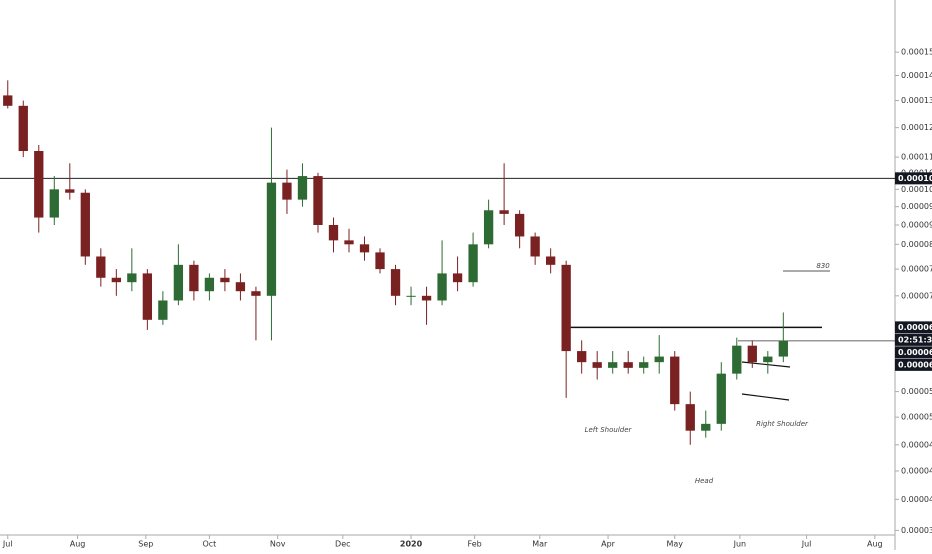 The image size is (932, 554). I want to click on countdown-tag: 02:51:33, so click(915, 339).